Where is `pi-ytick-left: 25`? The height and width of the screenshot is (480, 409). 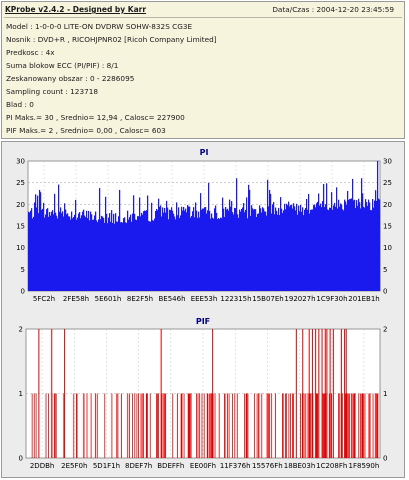 pi-ytick-left: 25 is located at coordinates (20, 183).